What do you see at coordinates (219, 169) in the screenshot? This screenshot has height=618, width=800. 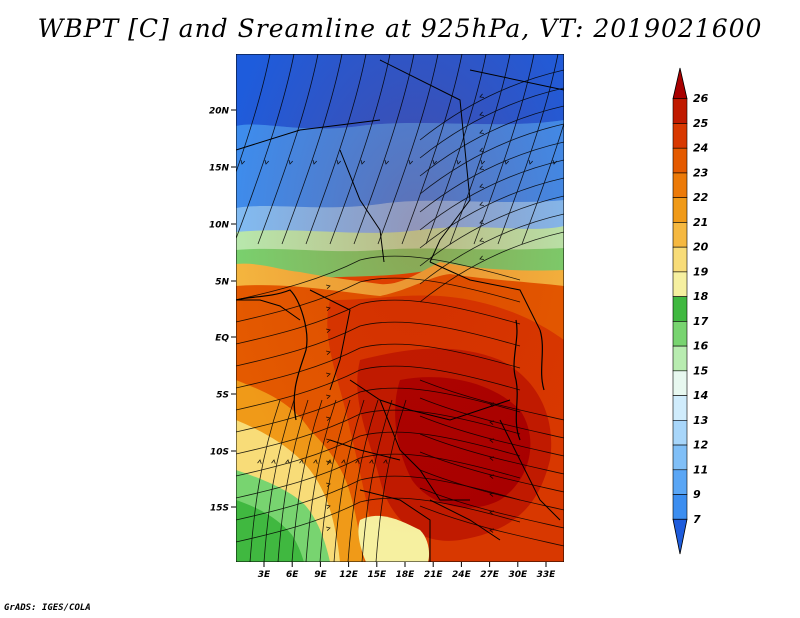 I see `lat-label: 15N` at bounding box center [219, 169].